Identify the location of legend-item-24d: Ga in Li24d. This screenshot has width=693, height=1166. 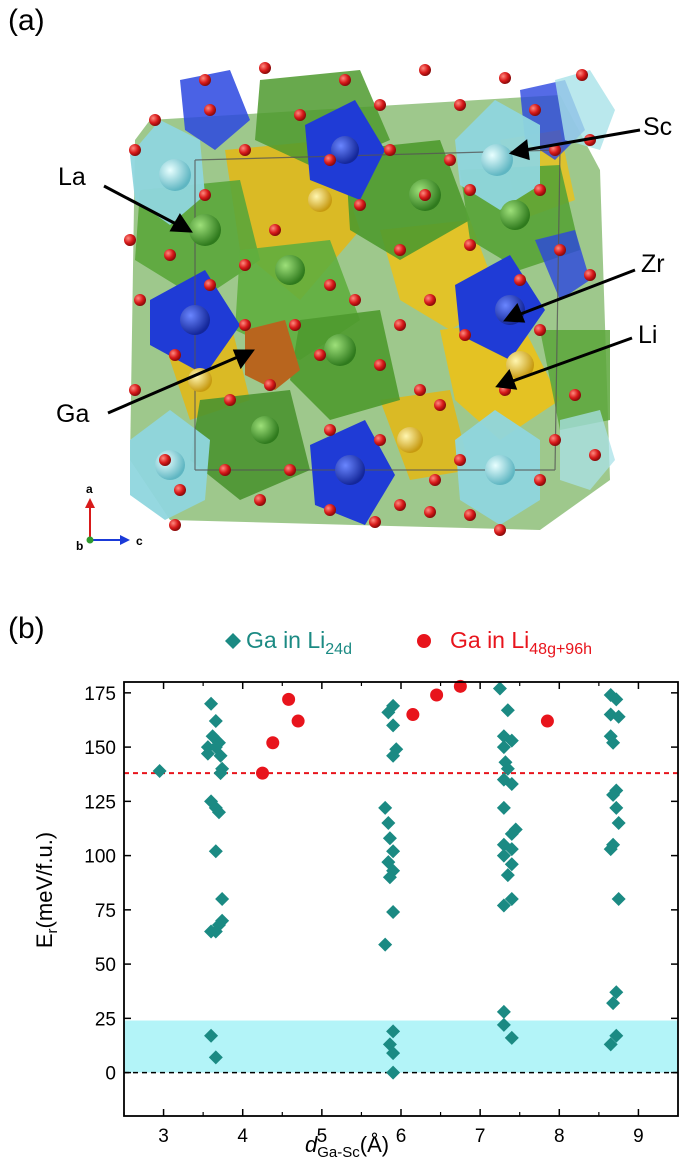
(288, 642).